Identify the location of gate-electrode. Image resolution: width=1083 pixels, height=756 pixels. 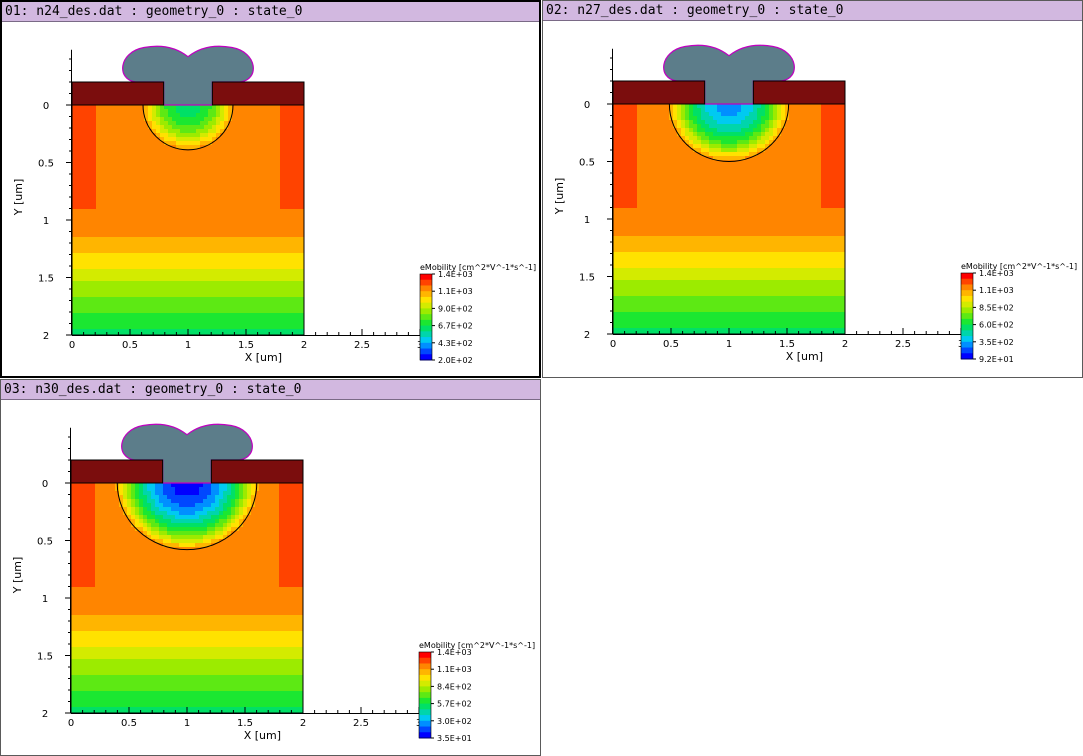
(188, 75).